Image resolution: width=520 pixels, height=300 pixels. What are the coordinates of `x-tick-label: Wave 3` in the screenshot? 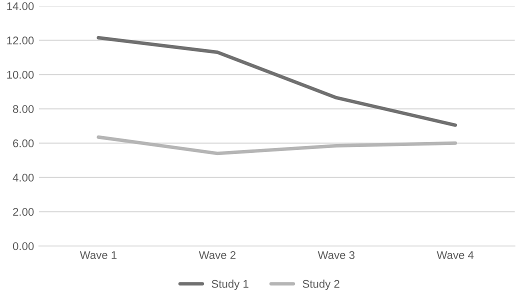 It's located at (336, 255).